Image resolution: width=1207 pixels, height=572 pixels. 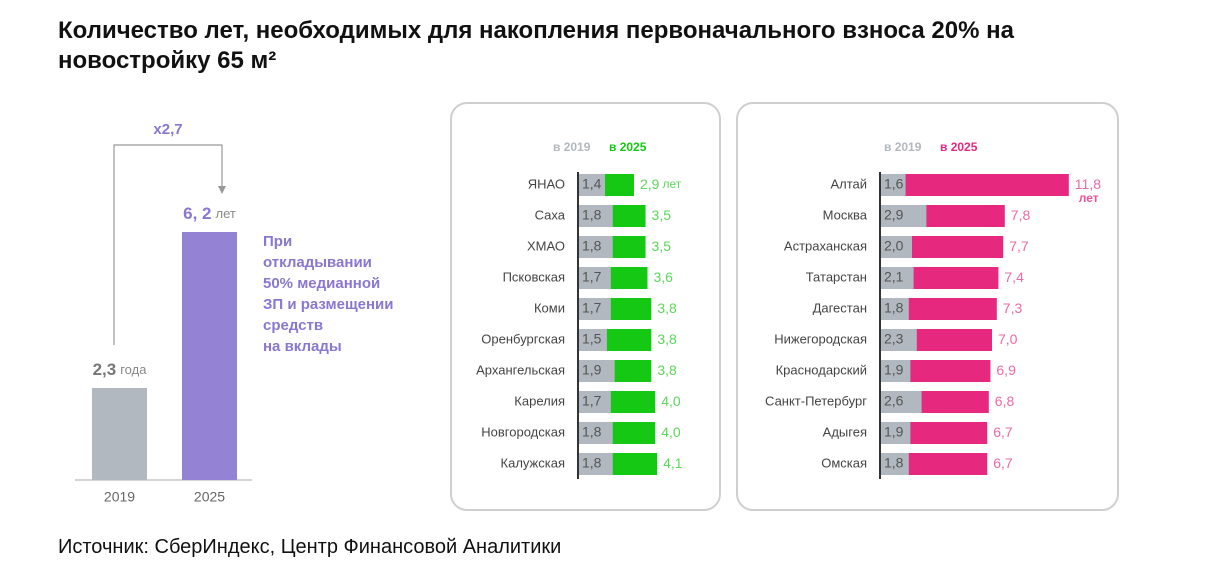 I want to click on category-label: Татарстан, so click(x=836, y=276).